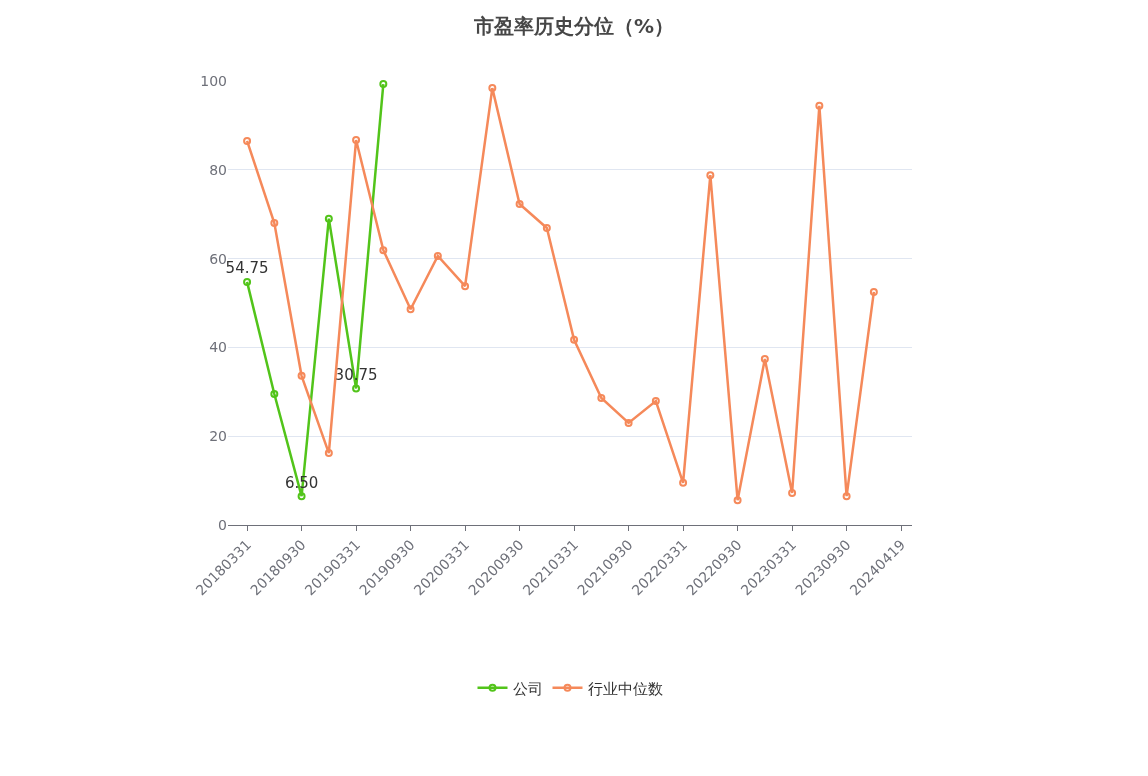 The image size is (1148, 776). I want to click on y-tick-label: 0, so click(222, 524).